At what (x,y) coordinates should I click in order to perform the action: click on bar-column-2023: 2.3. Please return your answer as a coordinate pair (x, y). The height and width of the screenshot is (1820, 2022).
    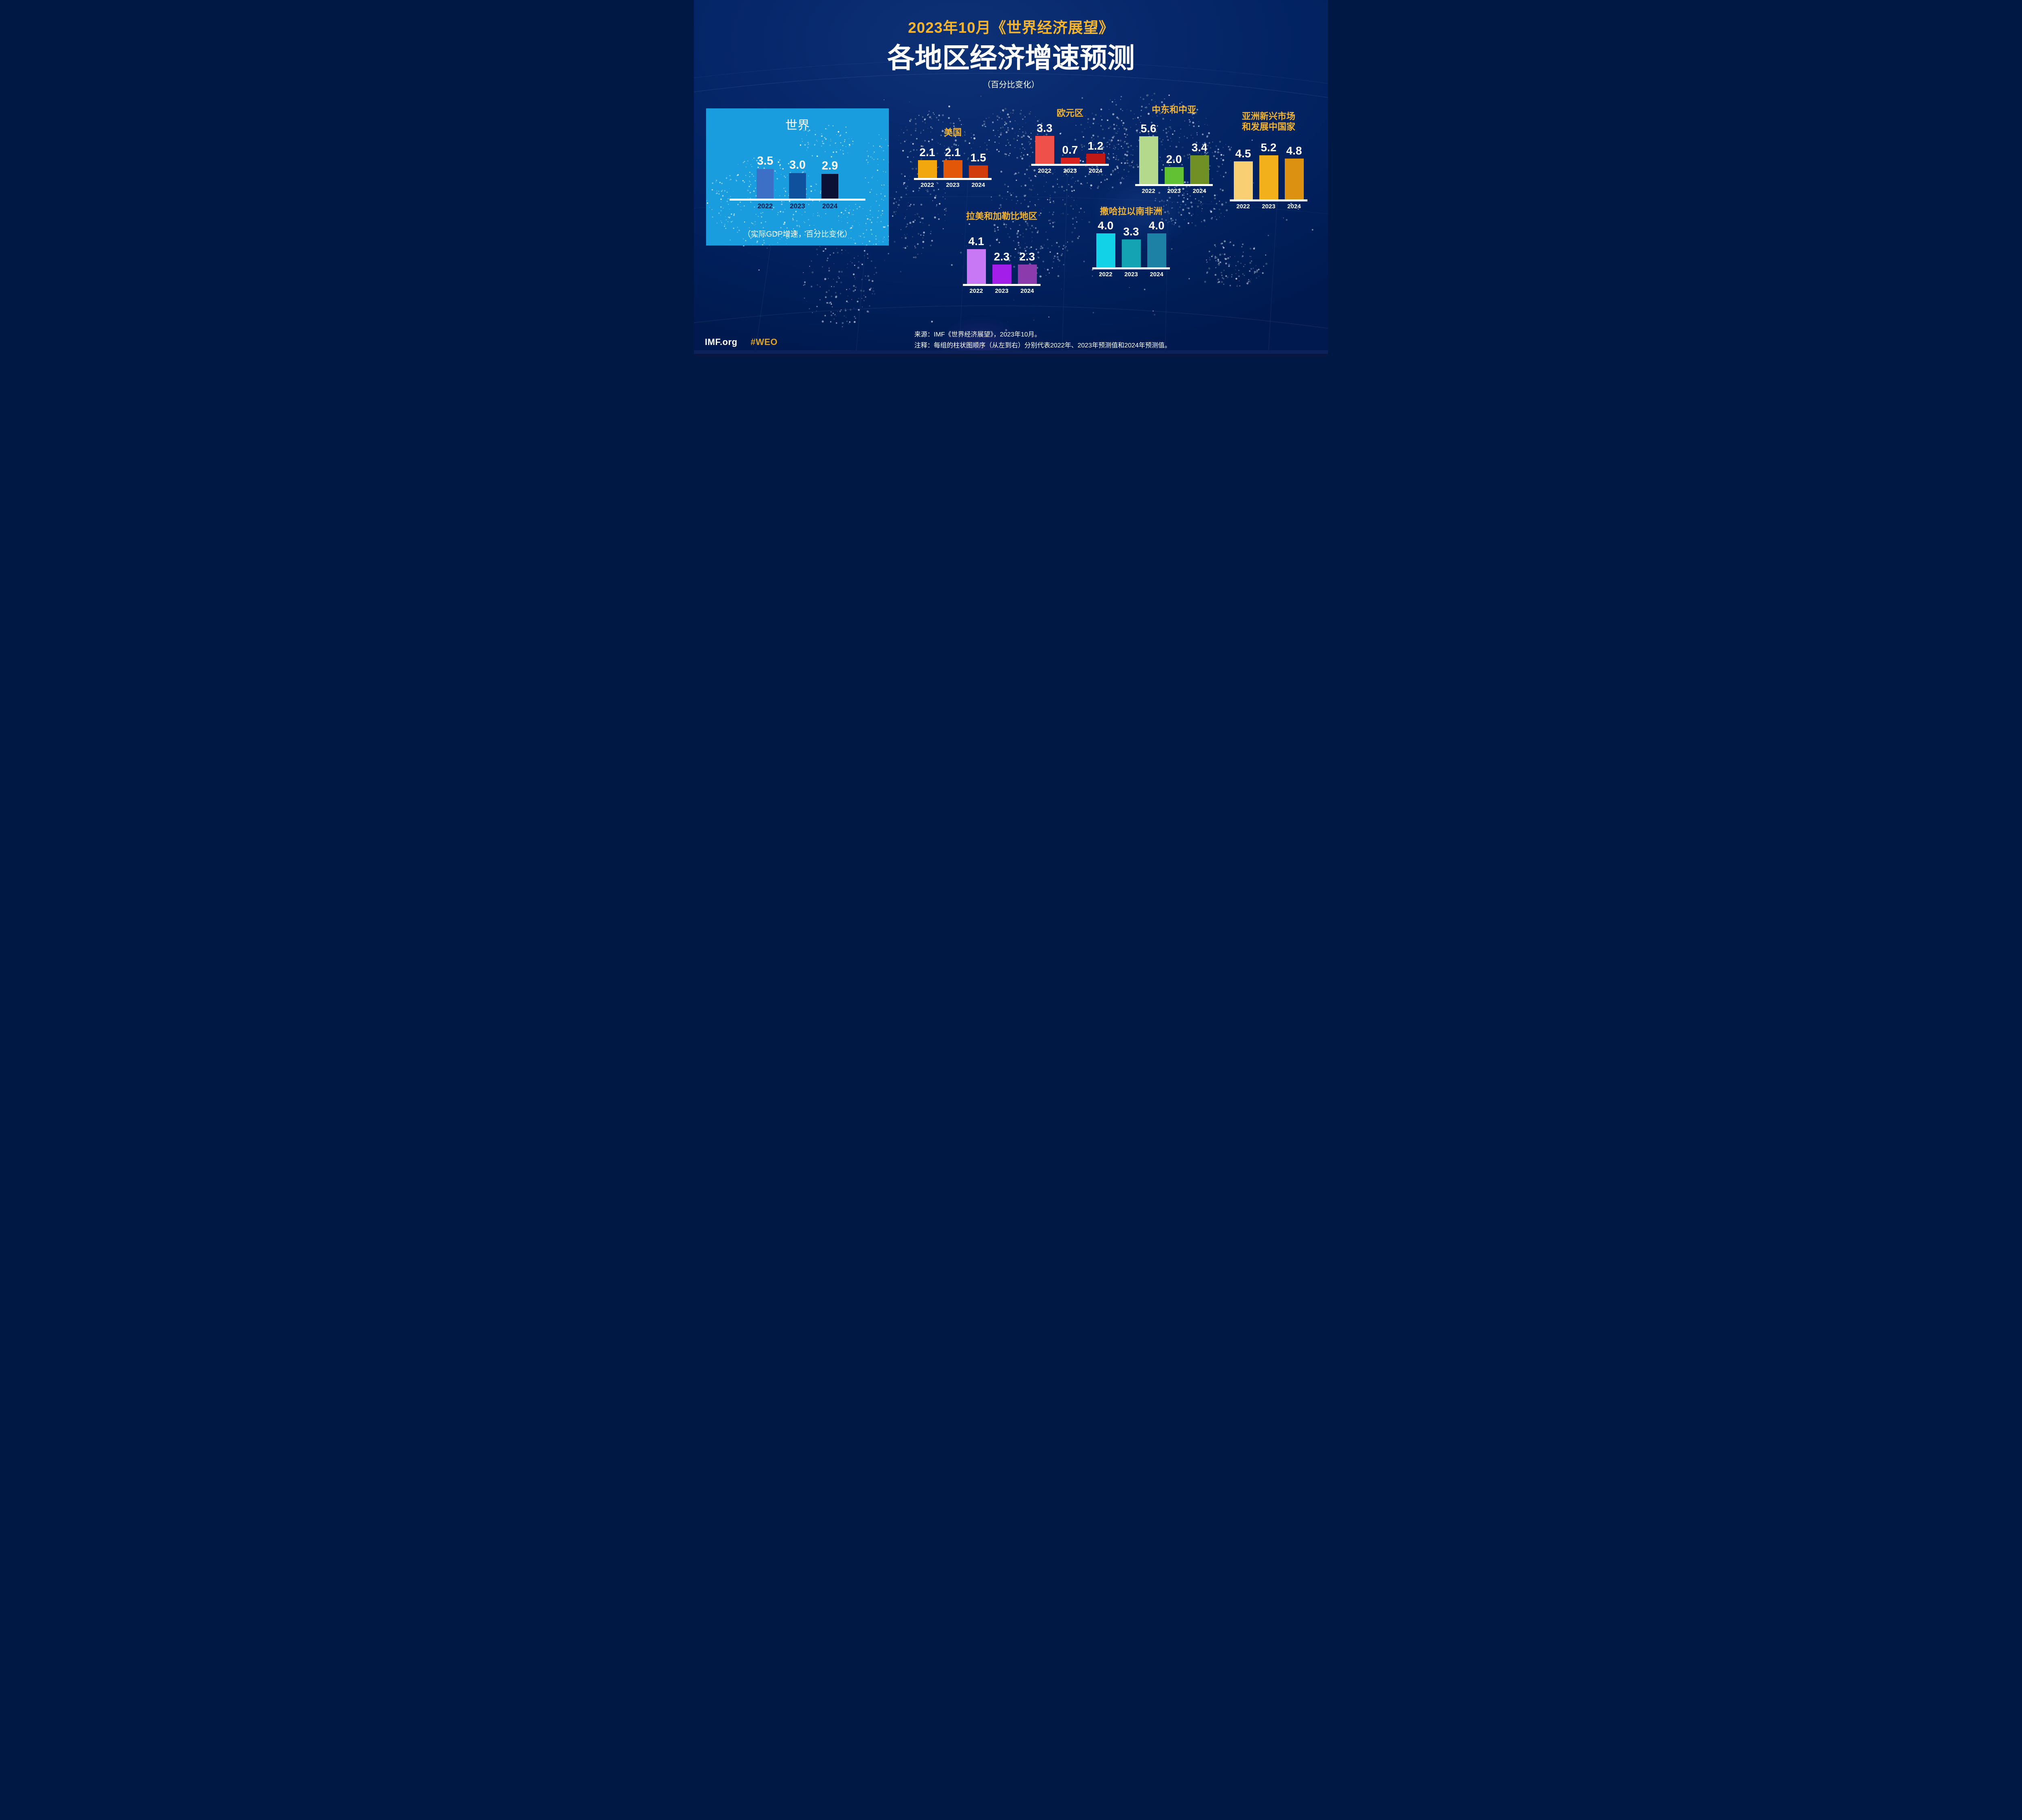
    Looking at the image, I should click on (1001, 267).